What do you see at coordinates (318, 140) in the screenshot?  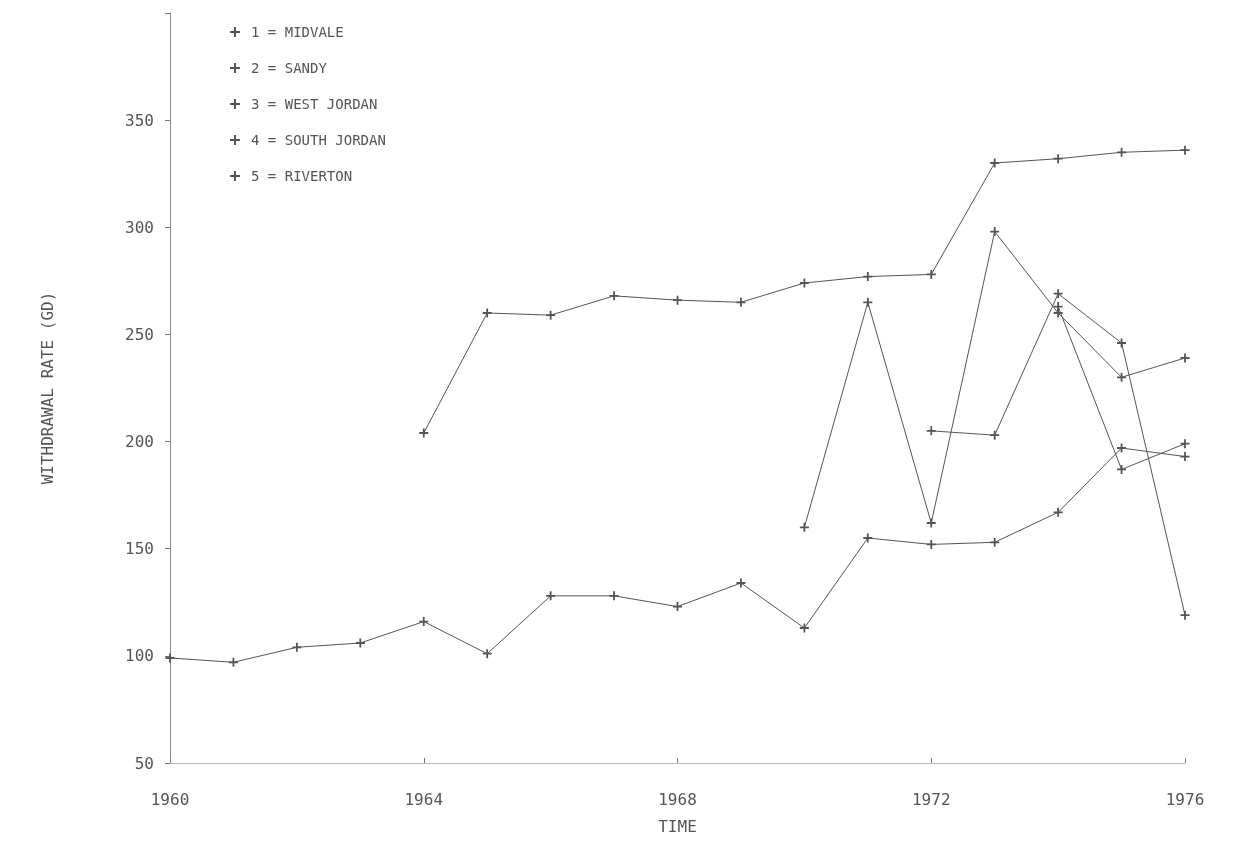 I see `legend-label: 4 = SOUTH JORDAN` at bounding box center [318, 140].